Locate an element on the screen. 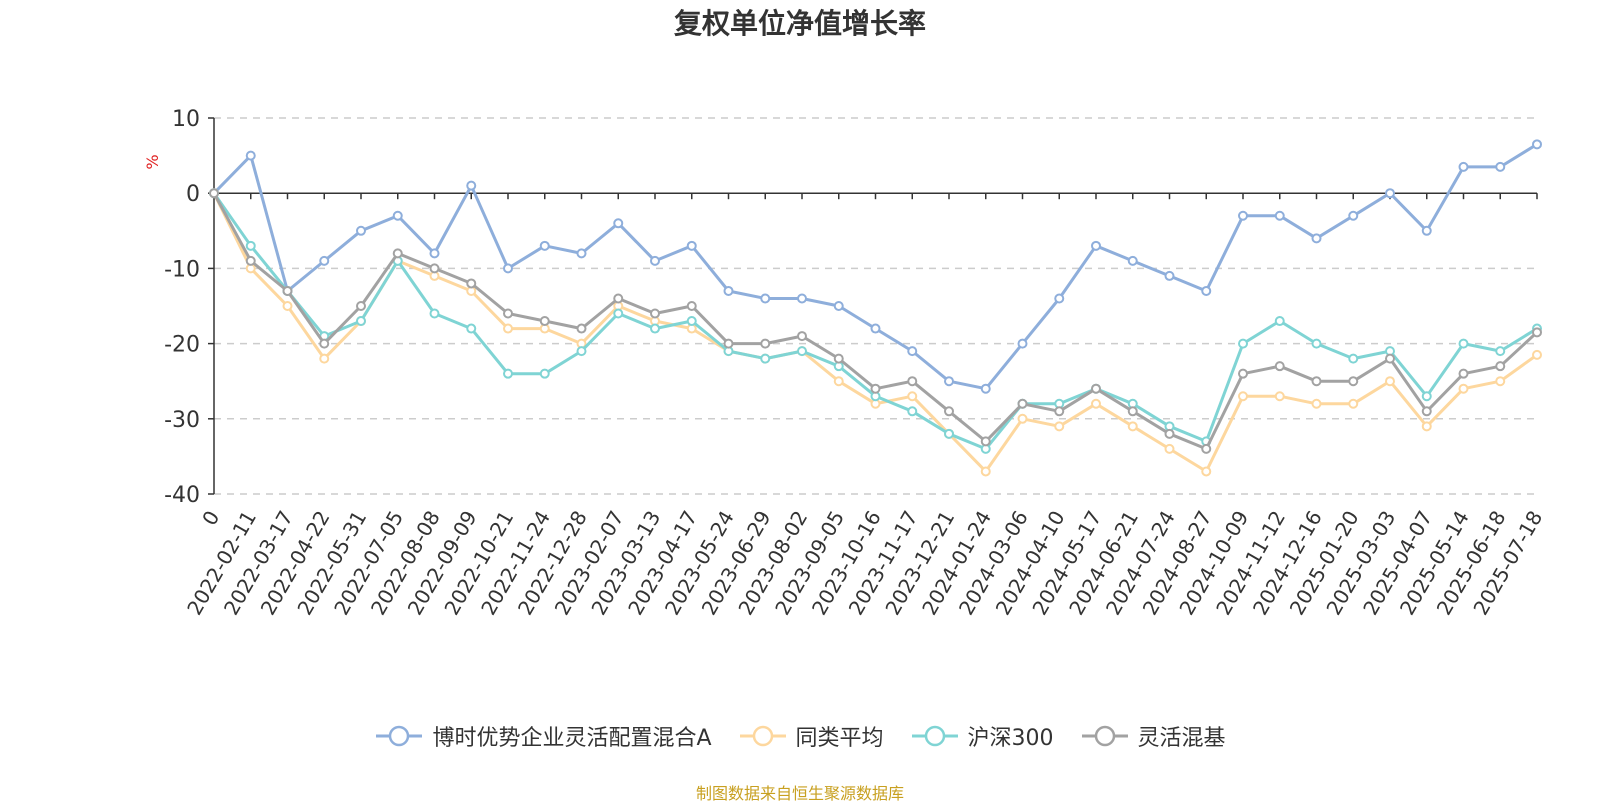  legend-item: 同类平均 is located at coordinates (811, 736).